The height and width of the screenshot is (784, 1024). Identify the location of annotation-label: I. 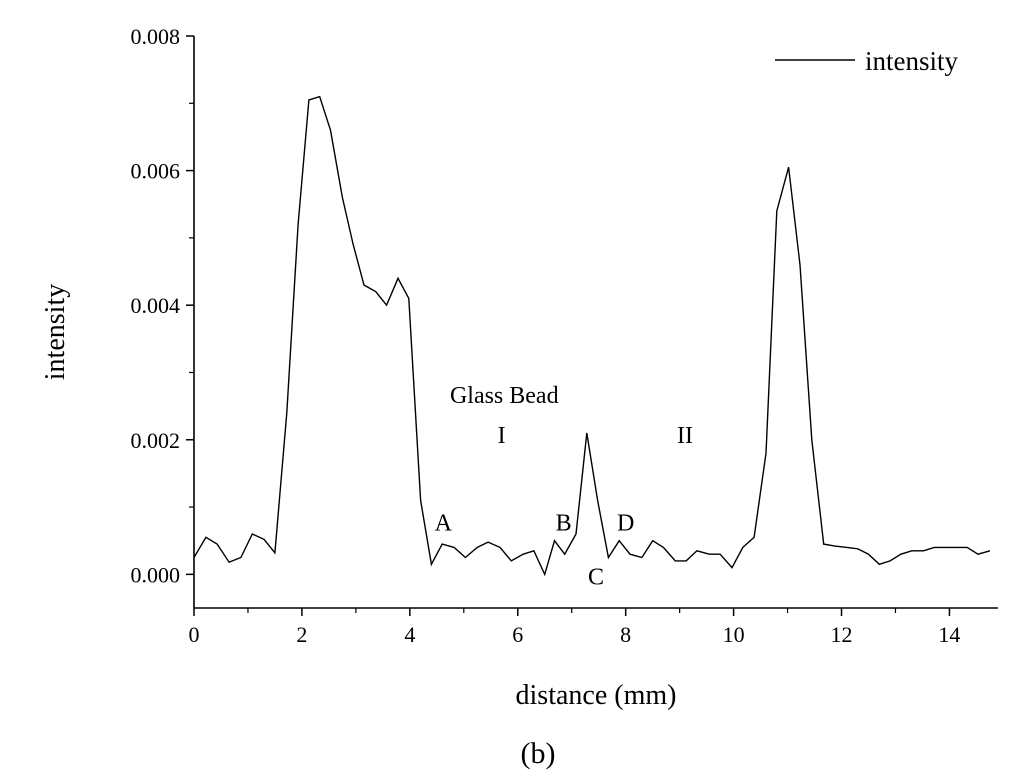
(502, 436).